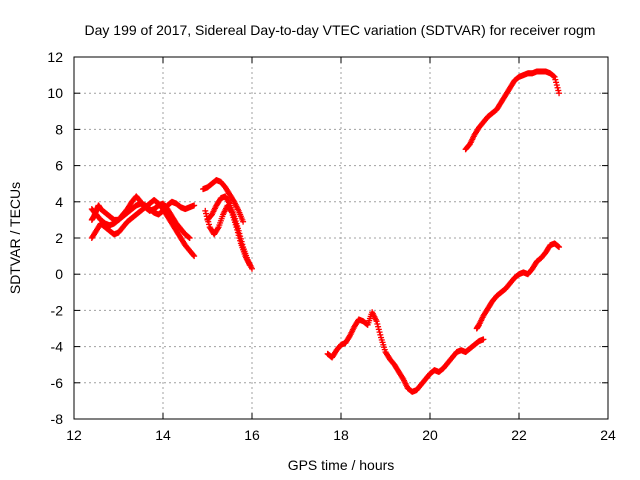 The width and height of the screenshot is (640, 480). I want to click on y-tick-labels: -8 -6 -4 -2 0 2 4 6 8 10 12, so click(55, 238).